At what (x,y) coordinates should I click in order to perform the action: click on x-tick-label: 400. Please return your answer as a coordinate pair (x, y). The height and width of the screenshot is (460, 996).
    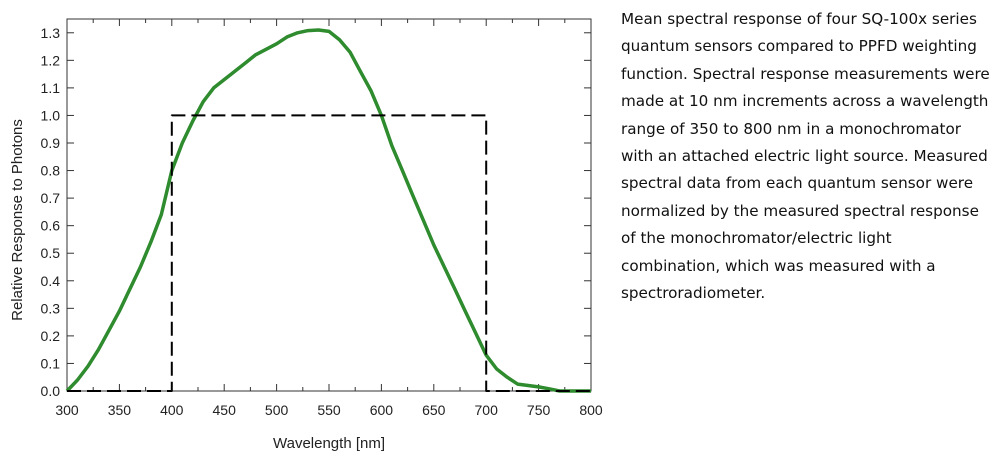
    Looking at the image, I should click on (172, 410).